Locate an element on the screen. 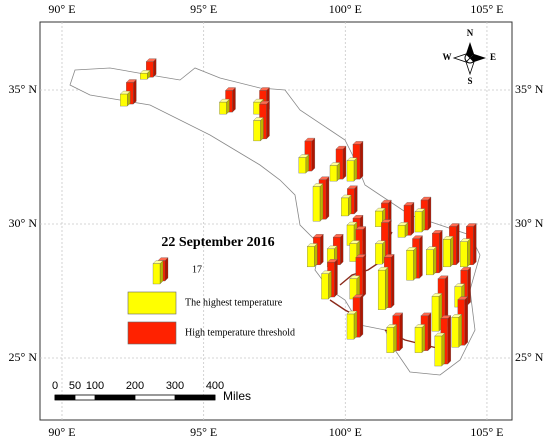 Image resolution: width=550 pixels, height=443 pixels. legend-sample-label: 17 is located at coordinates (197, 269).